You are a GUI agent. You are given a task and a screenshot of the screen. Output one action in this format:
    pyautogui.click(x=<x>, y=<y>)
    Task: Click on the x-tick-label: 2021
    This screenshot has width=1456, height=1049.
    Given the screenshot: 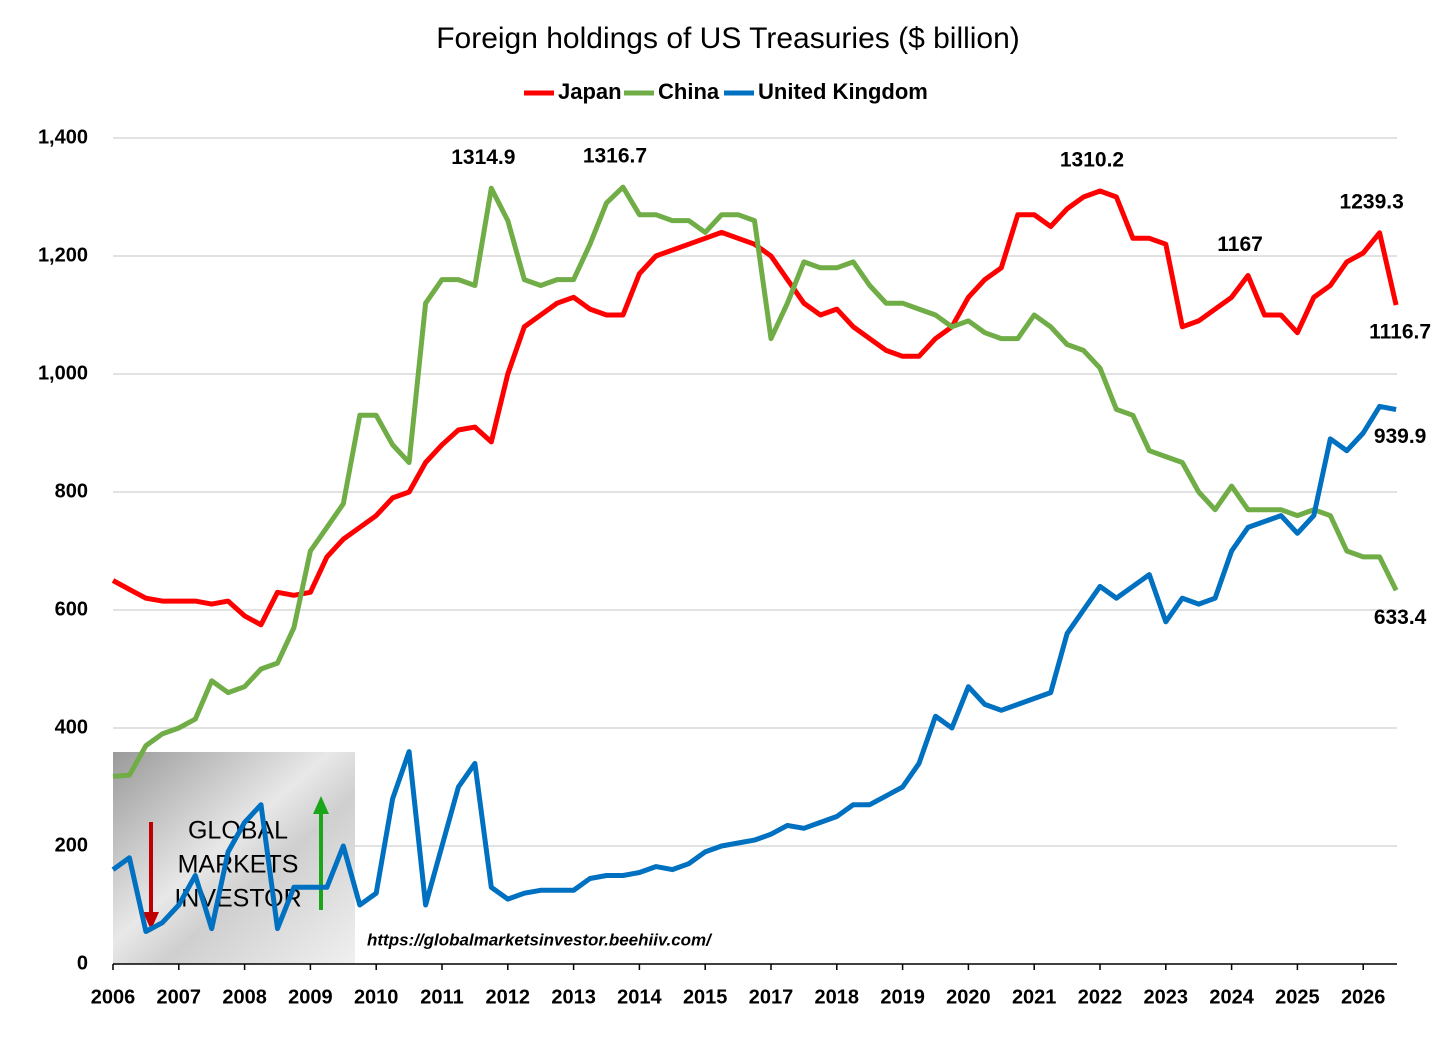 What is the action you would take?
    pyautogui.click(x=1034, y=997)
    